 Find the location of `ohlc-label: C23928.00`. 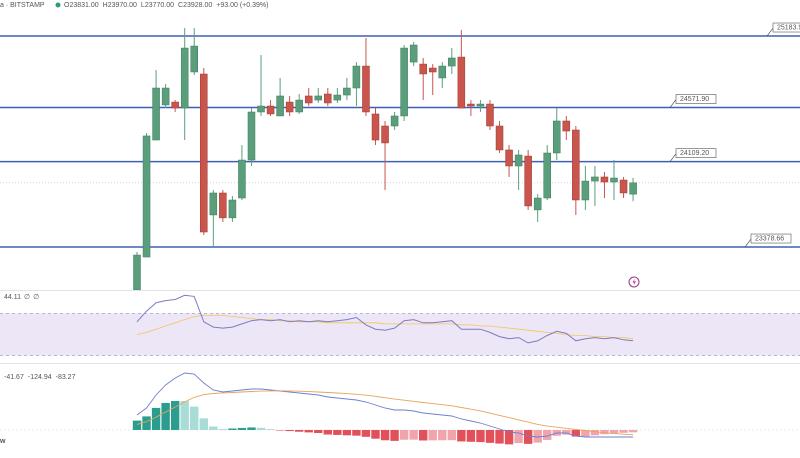

ohlc-label: C23928.00 is located at coordinates (195, 5).